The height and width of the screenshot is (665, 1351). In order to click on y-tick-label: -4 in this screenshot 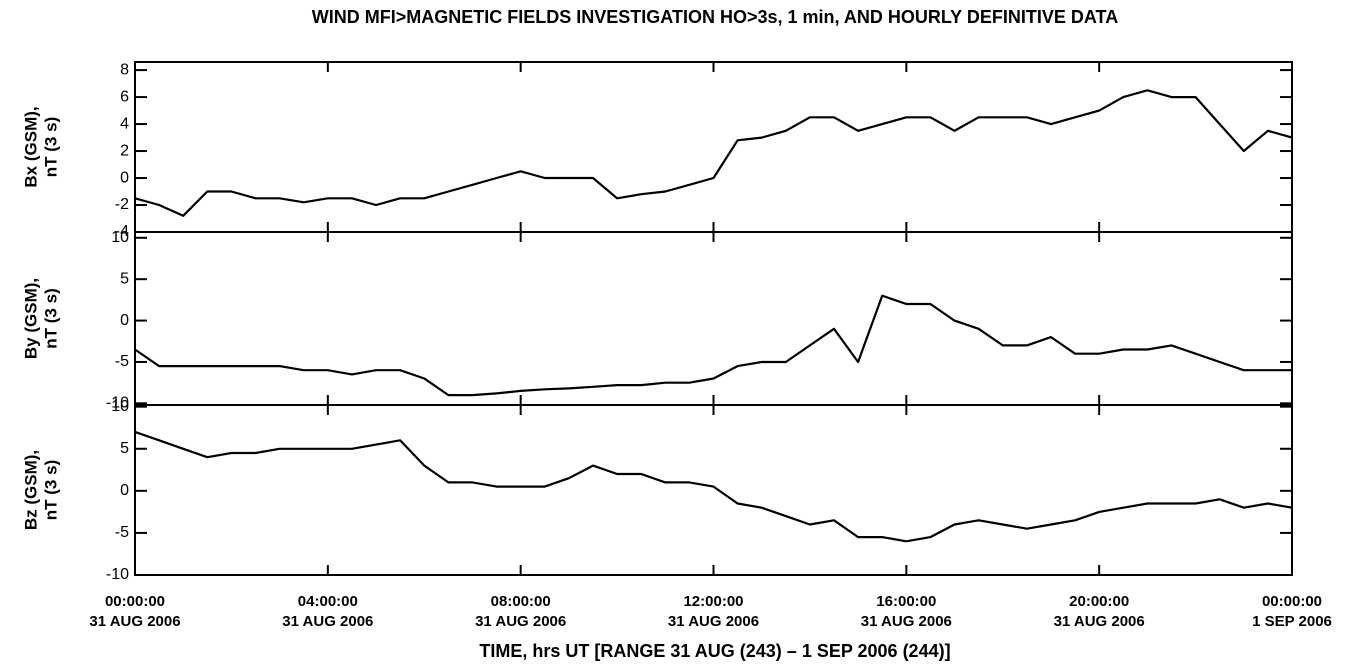, I will do `click(122, 231)`.